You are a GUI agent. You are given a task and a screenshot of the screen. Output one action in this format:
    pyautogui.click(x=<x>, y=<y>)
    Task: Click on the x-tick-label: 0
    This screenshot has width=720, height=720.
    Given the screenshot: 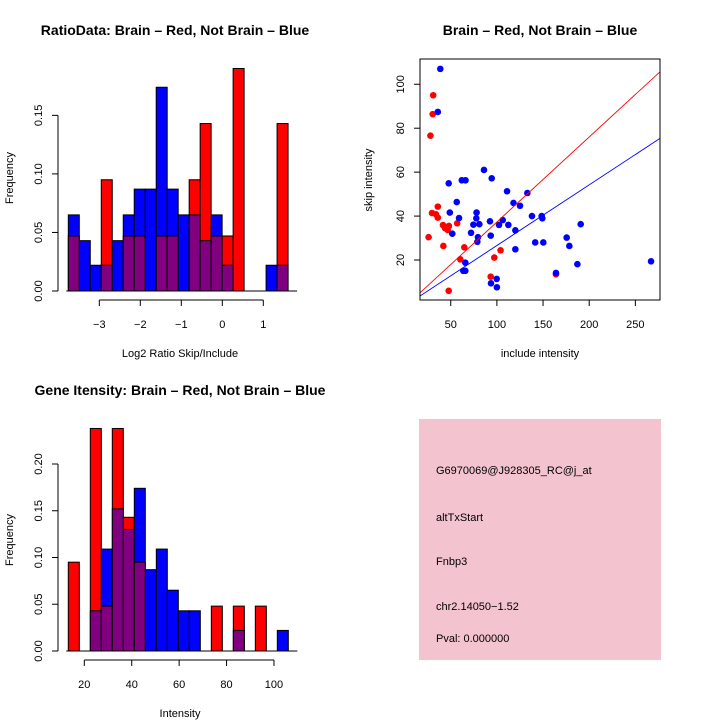 What is the action you would take?
    pyautogui.click(x=222, y=325)
    